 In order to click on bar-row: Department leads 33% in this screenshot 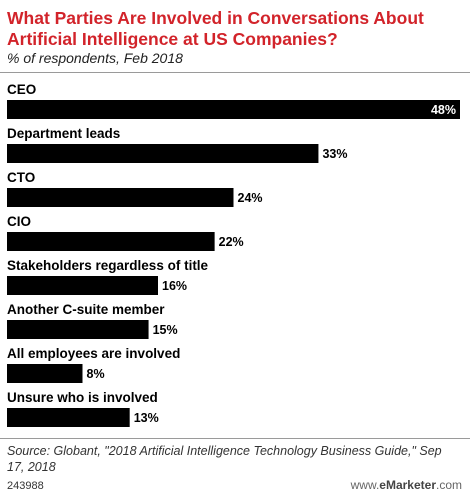, I will do `click(177, 144)`.